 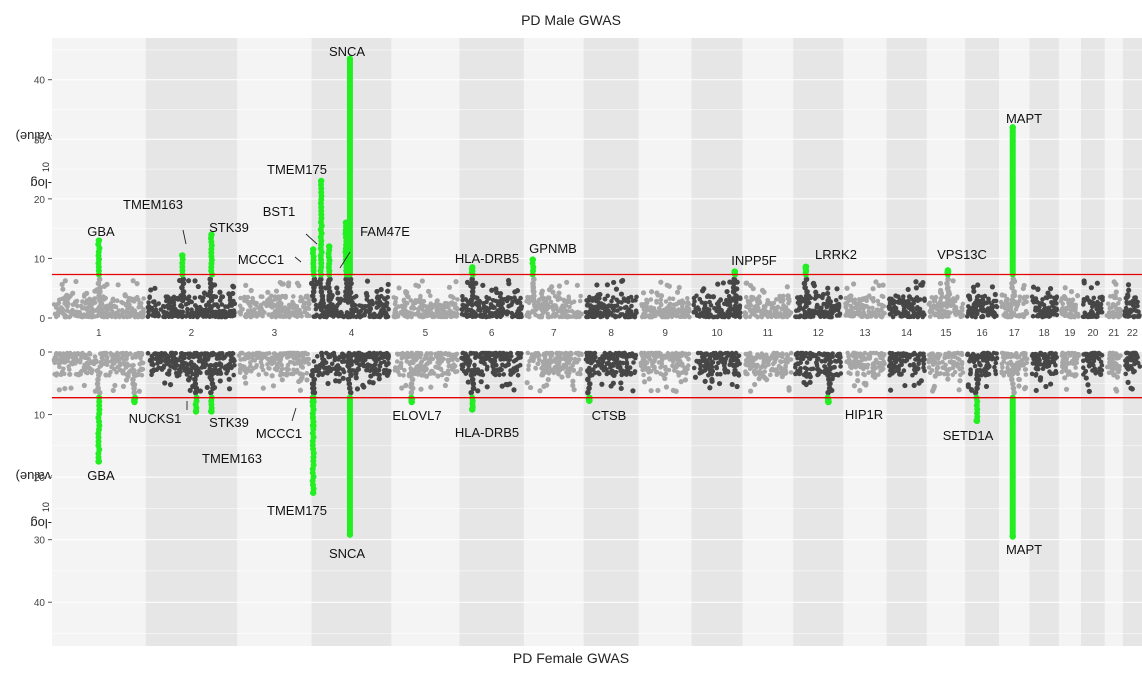 What do you see at coordinates (1024, 549) in the screenshot?
I see `gene-label-female: MAPT` at bounding box center [1024, 549].